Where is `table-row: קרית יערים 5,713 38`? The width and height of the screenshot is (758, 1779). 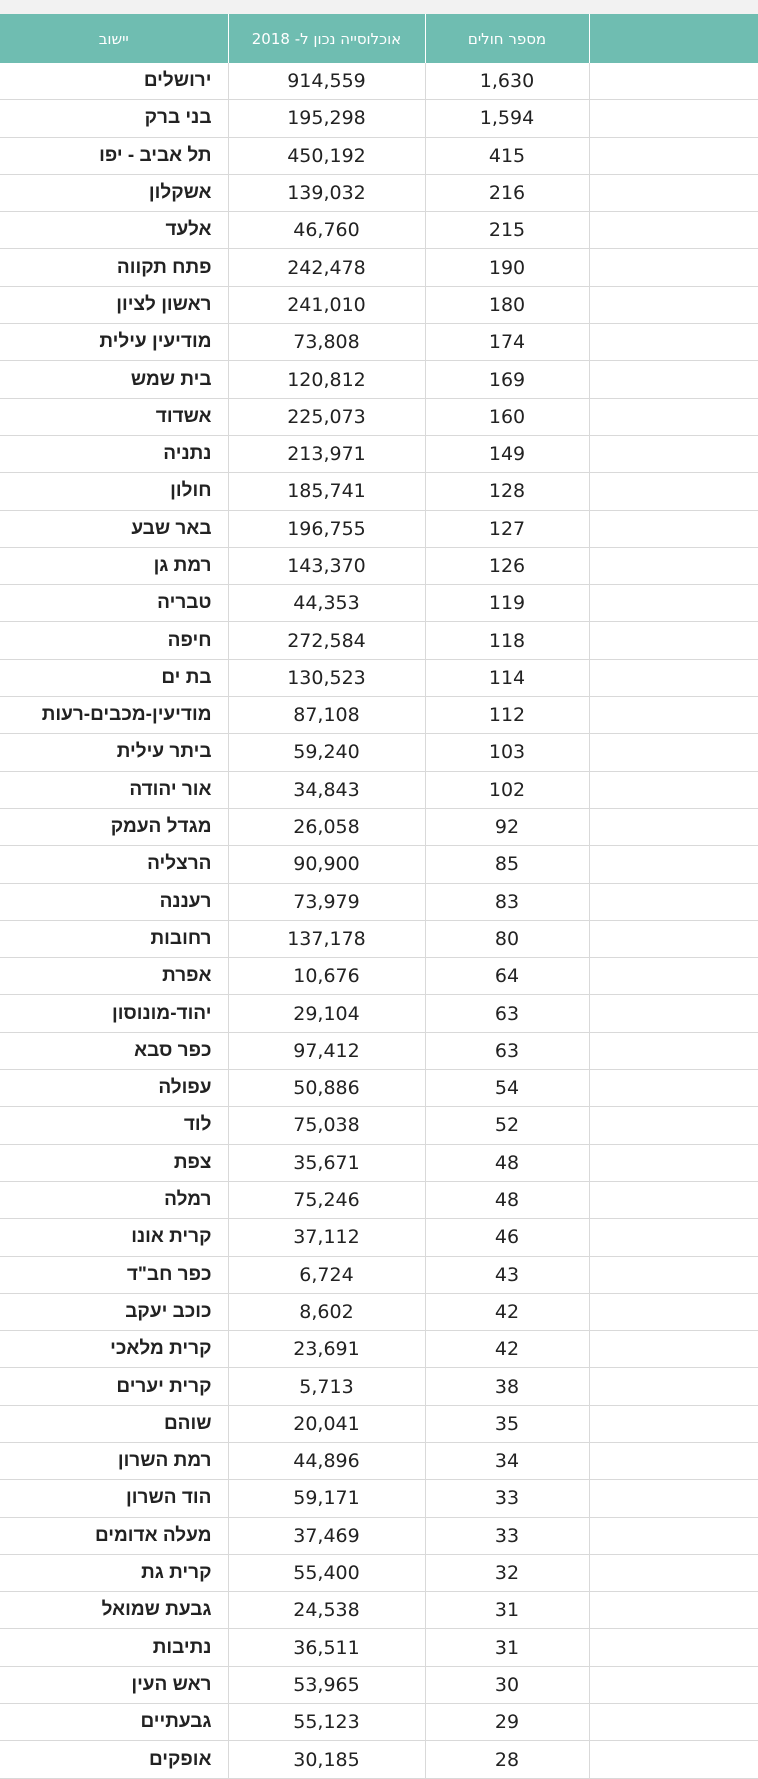 table-row: קרית יערים 5,713 38 is located at coordinates (379, 1386).